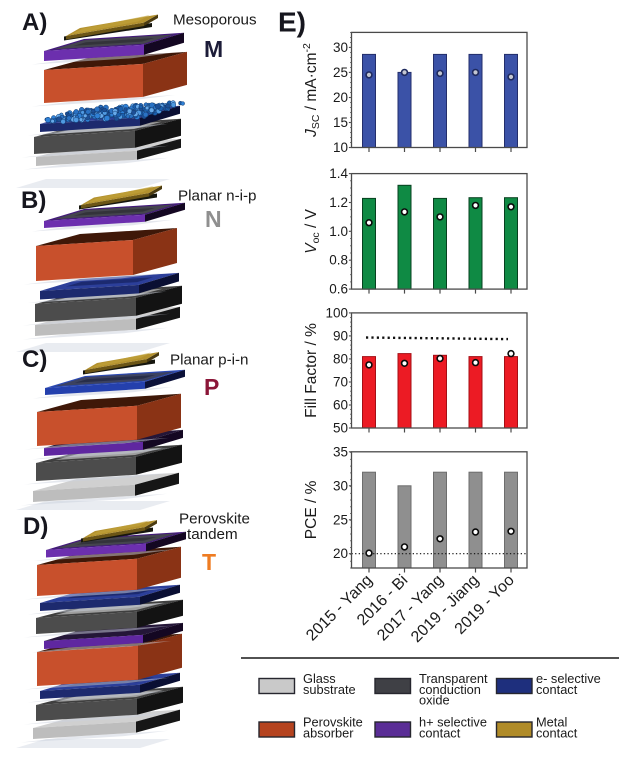  What do you see at coordinates (340, 147) in the screenshot?
I see `svg-text: 10` at bounding box center [340, 147].